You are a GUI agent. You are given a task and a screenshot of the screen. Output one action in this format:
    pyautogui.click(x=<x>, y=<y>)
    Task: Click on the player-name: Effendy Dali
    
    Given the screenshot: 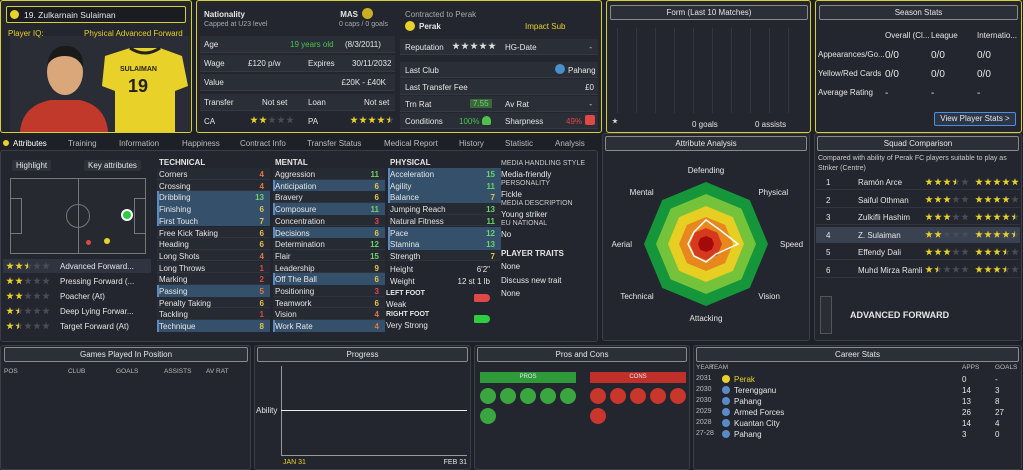 What is the action you would take?
    pyautogui.click(x=879, y=252)
    